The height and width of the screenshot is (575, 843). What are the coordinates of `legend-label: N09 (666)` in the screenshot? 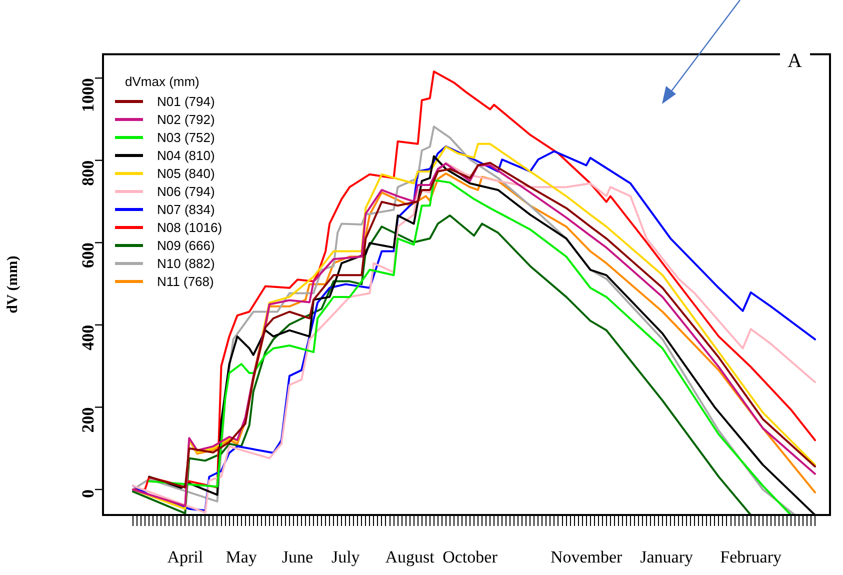 It's located at (186, 245).